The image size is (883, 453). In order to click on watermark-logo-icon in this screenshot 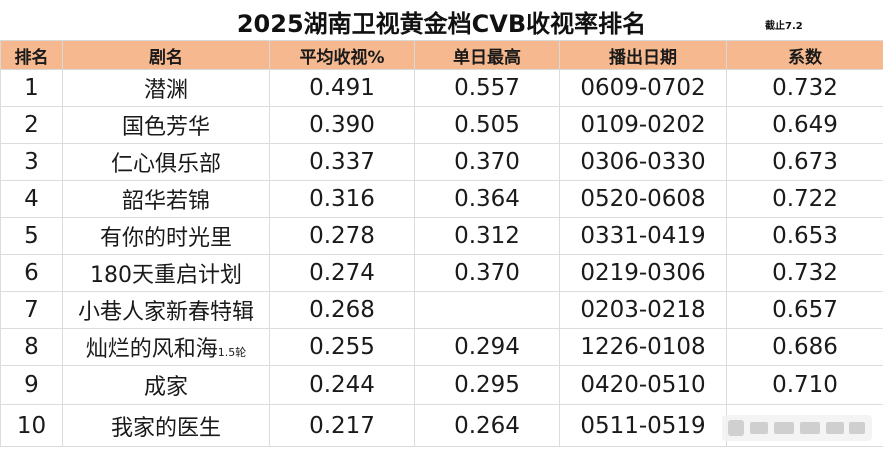, I will do `click(797, 428)`.